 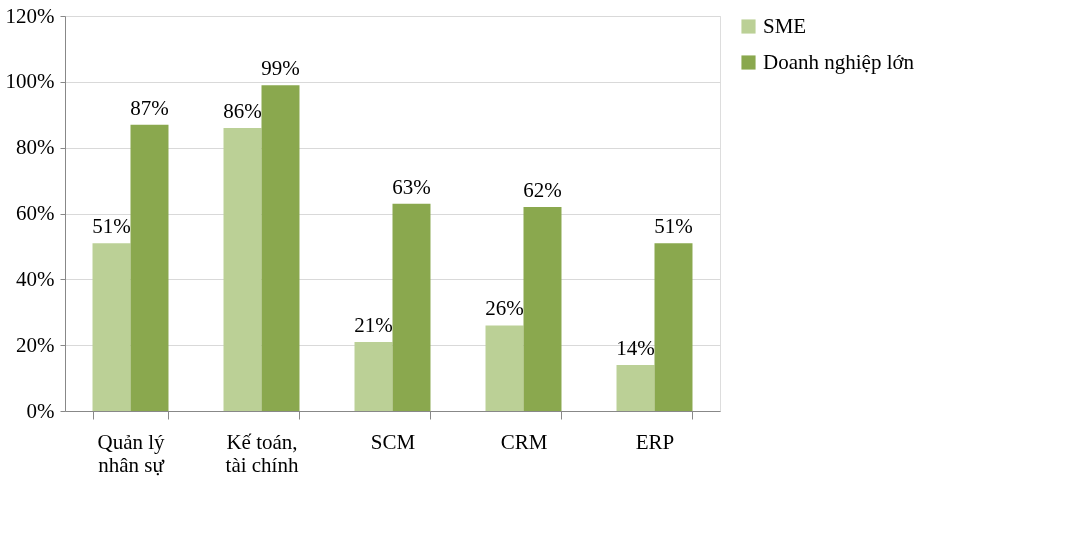 I want to click on data-label: 26%, so click(x=504, y=308).